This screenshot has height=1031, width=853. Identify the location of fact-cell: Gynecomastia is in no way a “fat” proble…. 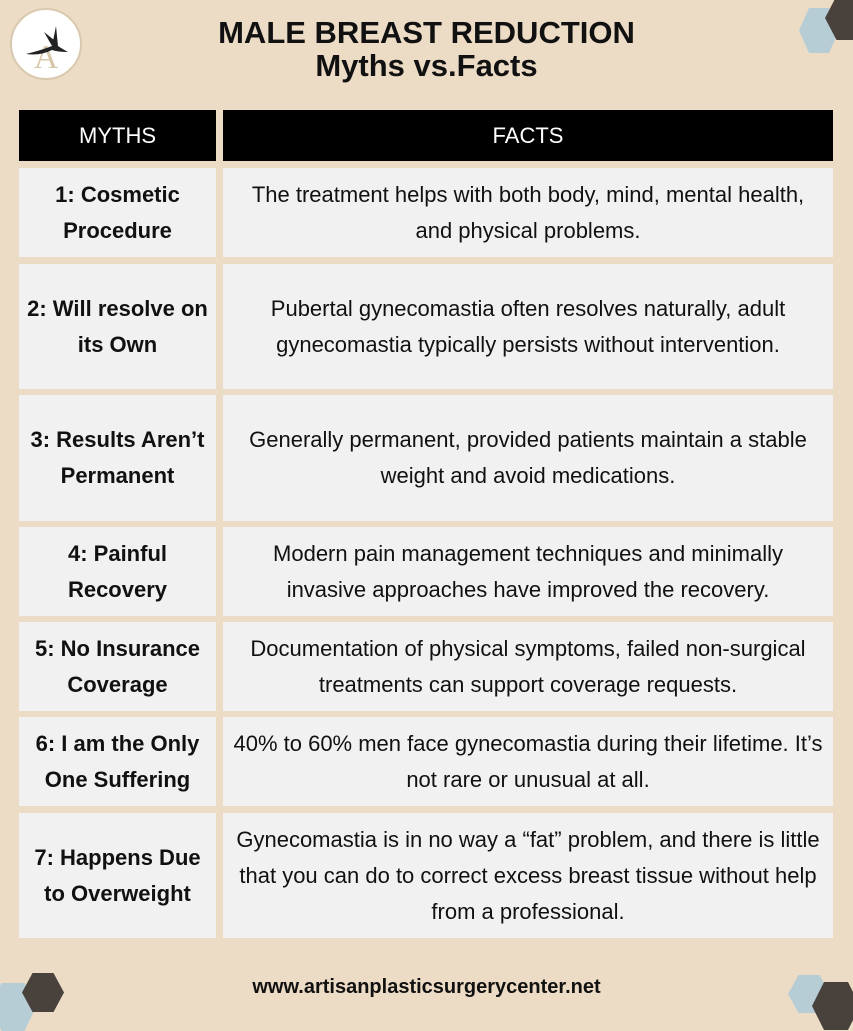
(528, 875).